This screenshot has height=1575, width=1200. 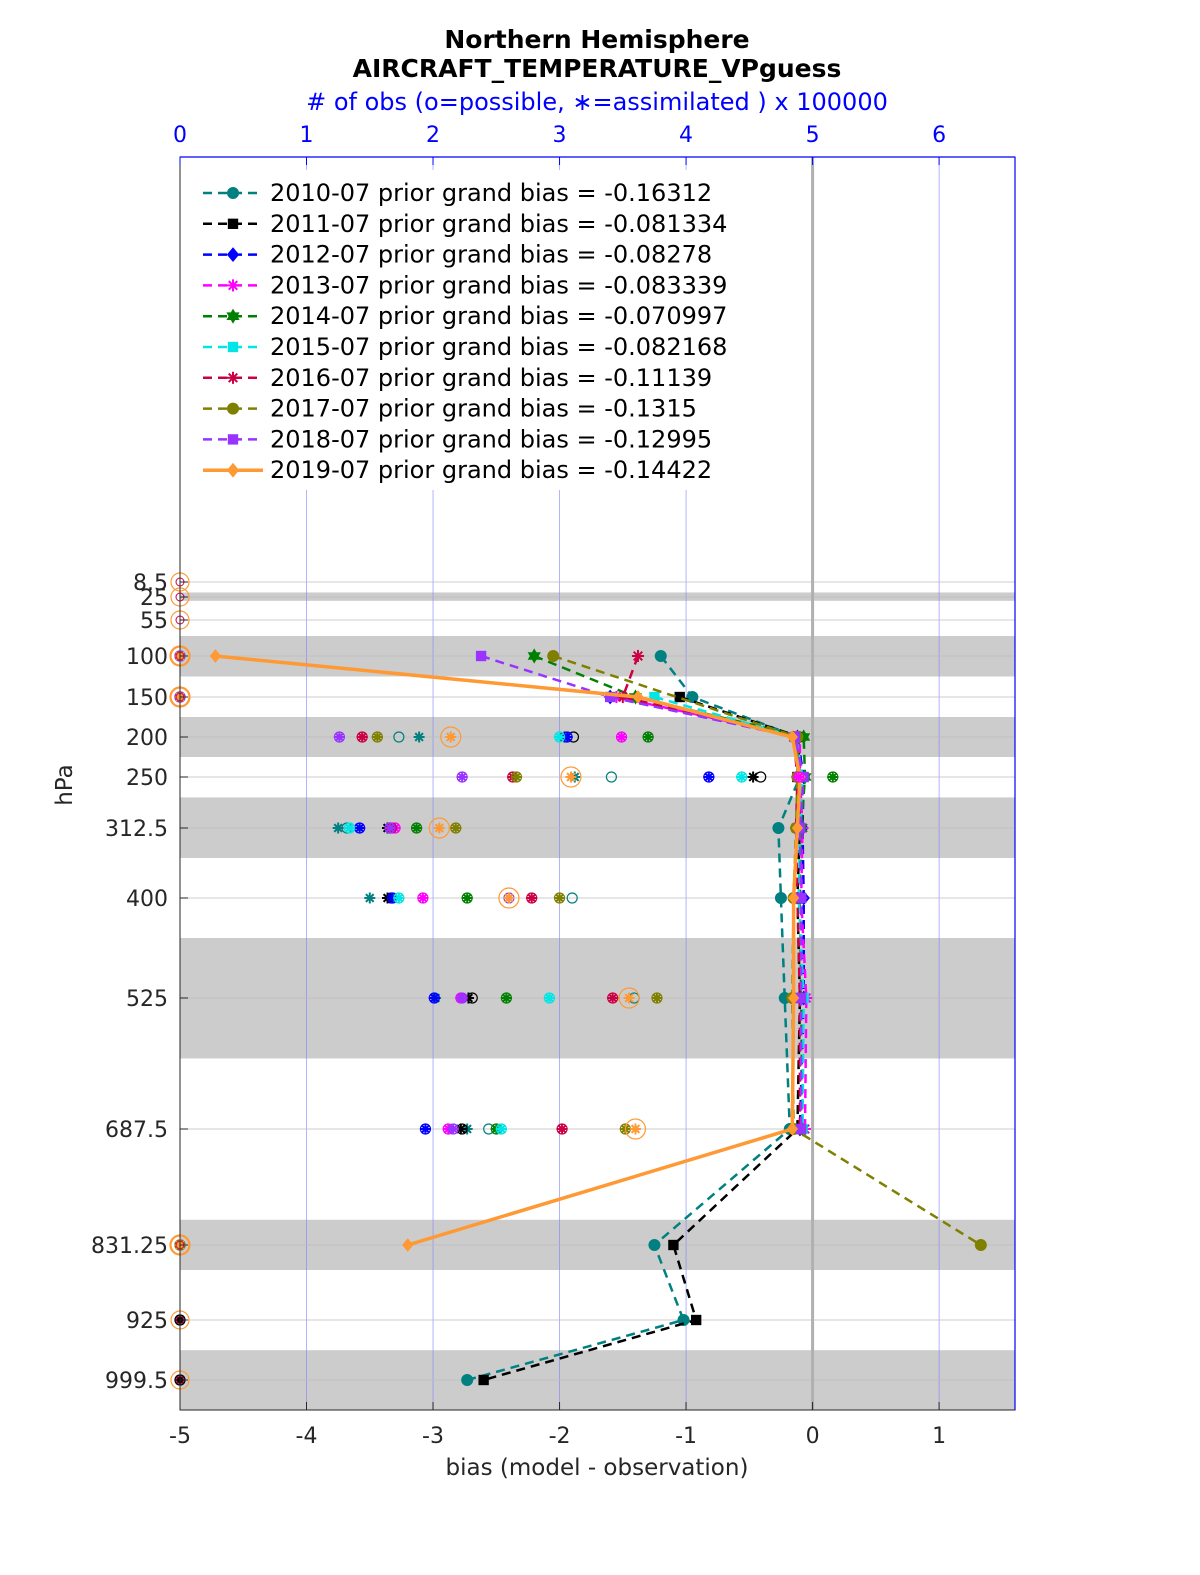 What do you see at coordinates (686, 135) in the screenshot?
I see `top-tick-label: 4` at bounding box center [686, 135].